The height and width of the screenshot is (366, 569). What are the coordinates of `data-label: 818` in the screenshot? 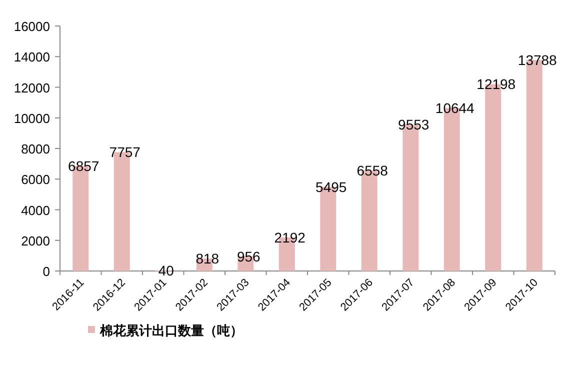 It's located at (208, 258).